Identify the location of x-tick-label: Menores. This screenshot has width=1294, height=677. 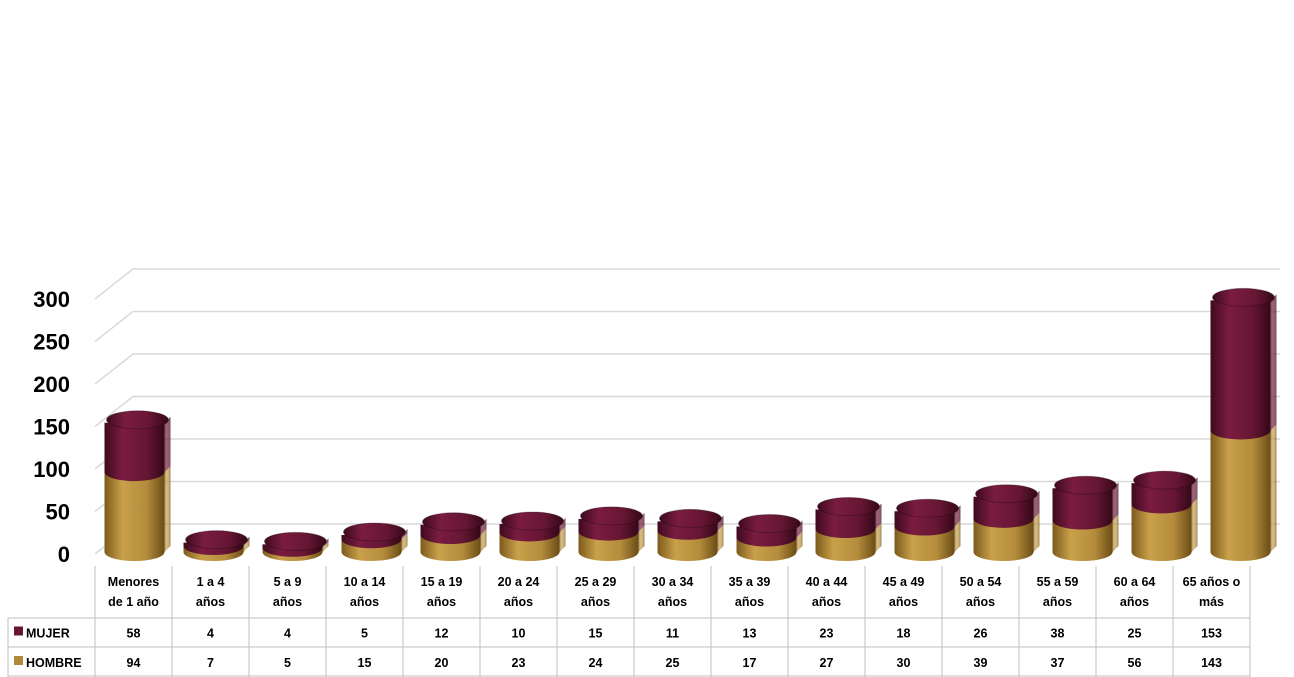
(133, 582).